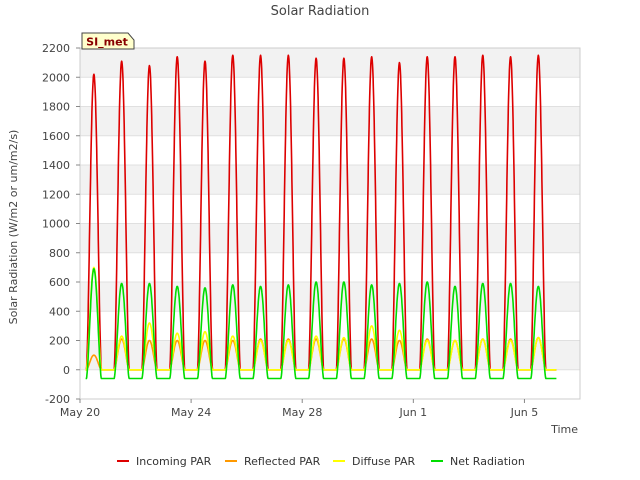  Describe the element at coordinates (56, 224) in the screenshot. I see `y-tick-label: 1000` at that location.